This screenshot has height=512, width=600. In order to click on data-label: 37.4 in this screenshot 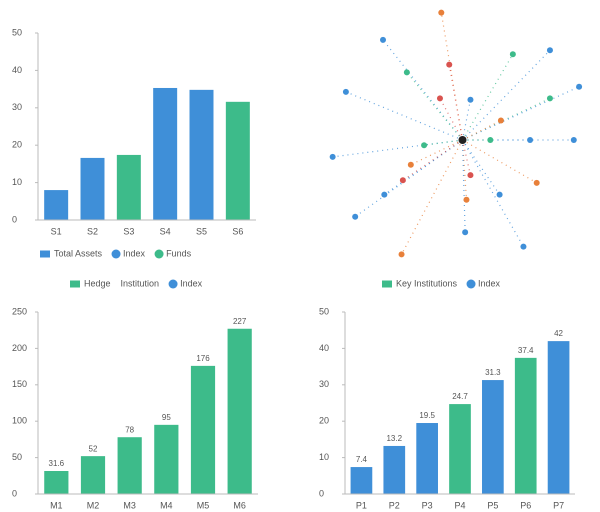, I will do `click(526, 350)`.